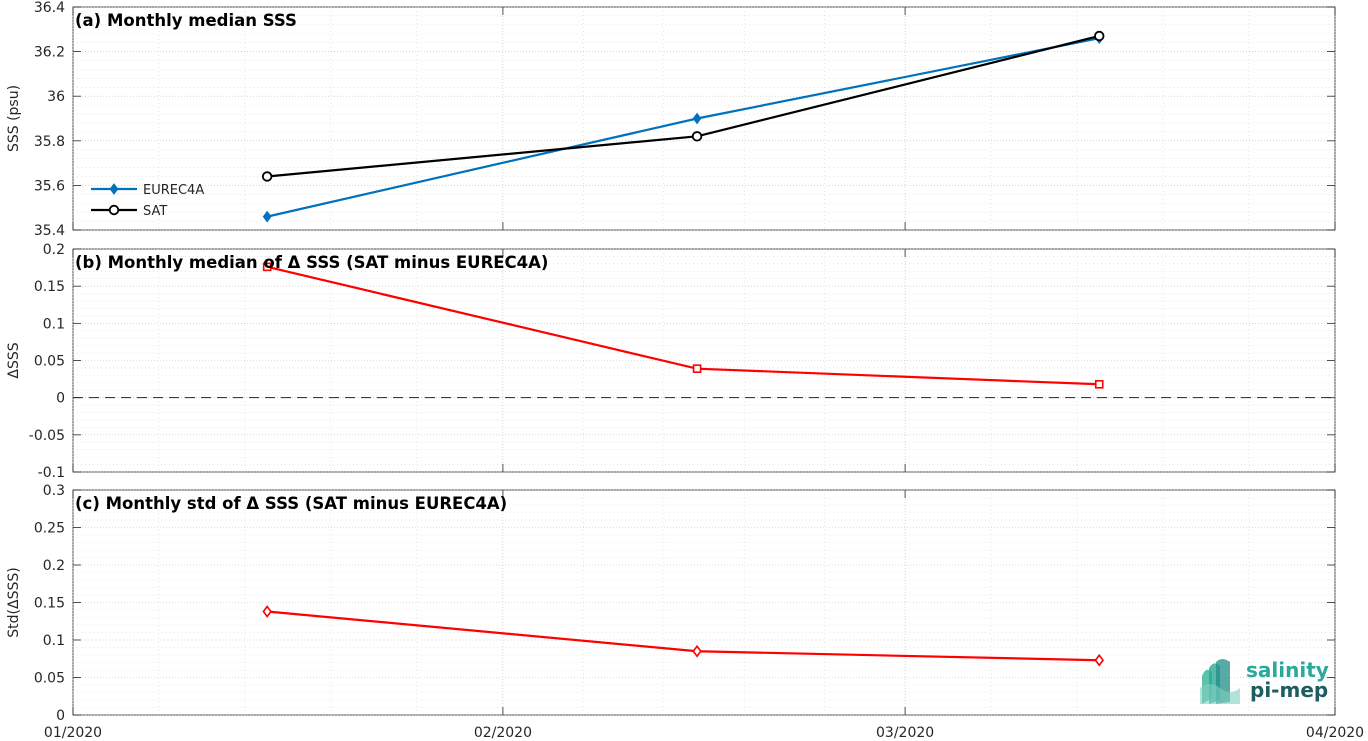 Image resolution: width=1368 pixels, height=741 pixels. I want to click on legend-label: SAT, so click(155, 211).